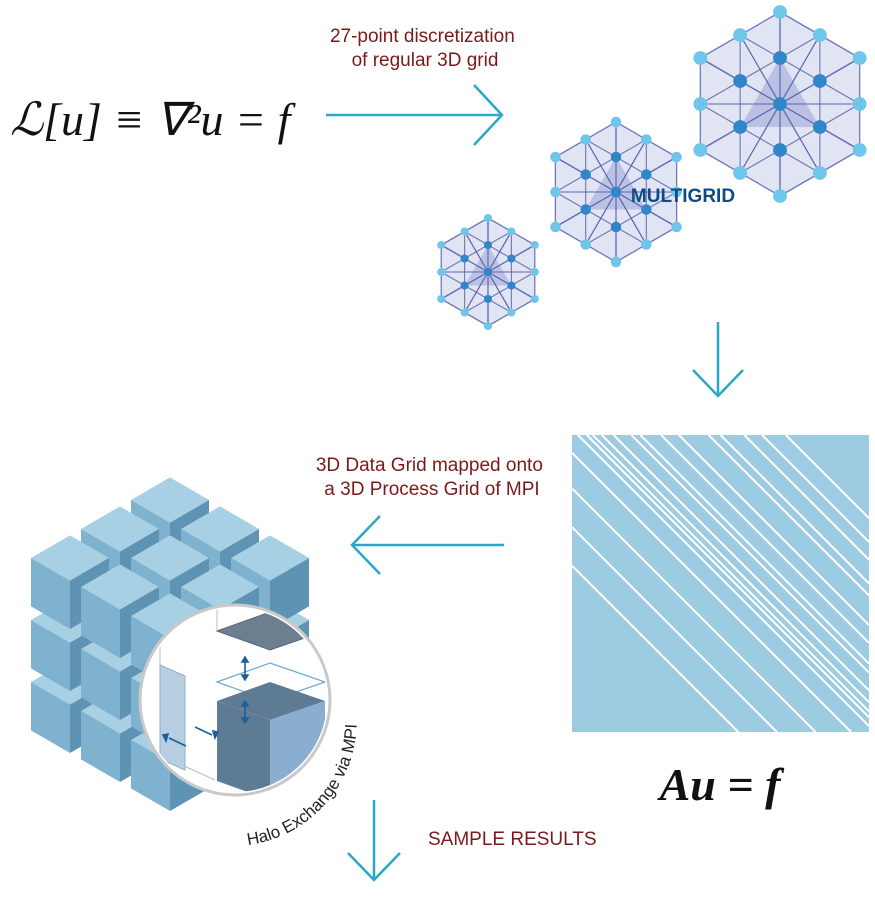 This screenshot has height=899, width=875. I want to click on coarse-grid-hexagon, so click(488, 272).